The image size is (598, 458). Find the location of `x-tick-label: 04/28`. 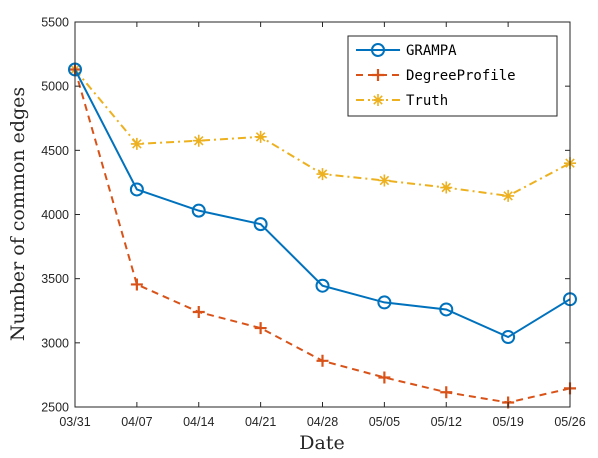

x-tick-label: 04/28 is located at coordinates (322, 422).